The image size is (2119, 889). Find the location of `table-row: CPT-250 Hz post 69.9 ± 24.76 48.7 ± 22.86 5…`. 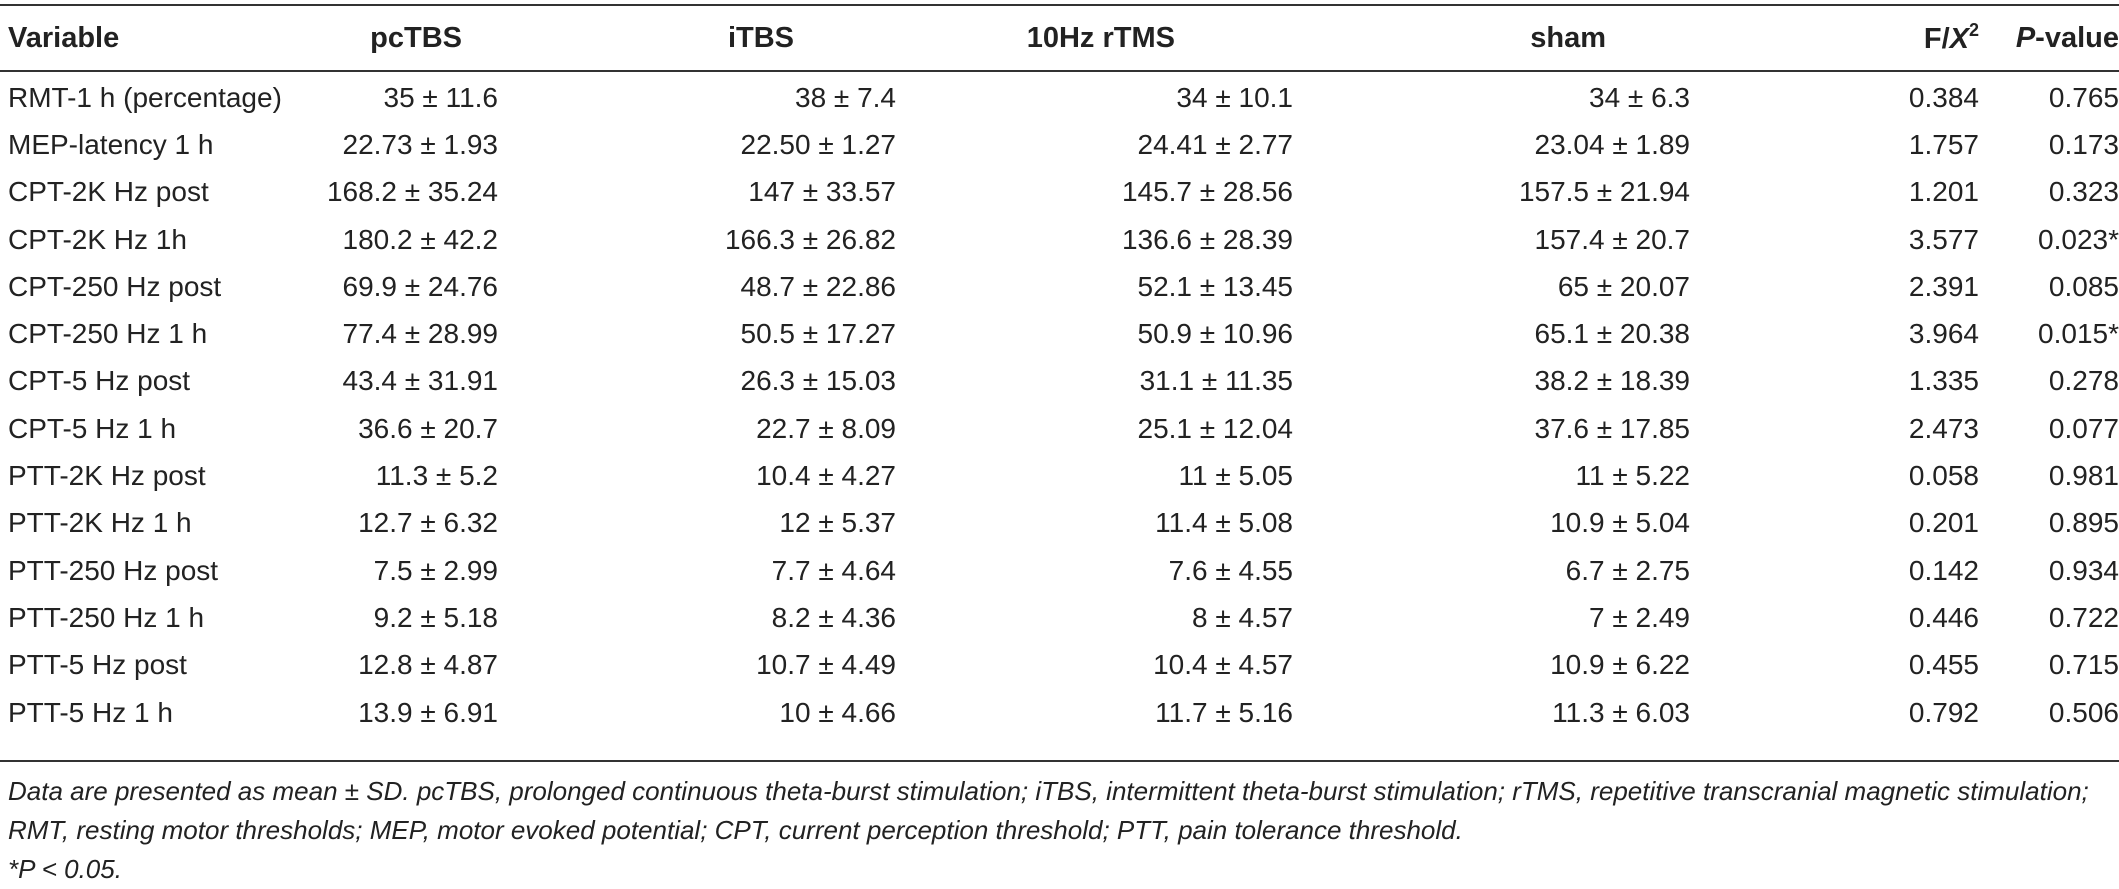

table-row: CPT-250 Hz post 69.9 ± 24.76 48.7 ± 22.86 5… is located at coordinates (1059, 286).